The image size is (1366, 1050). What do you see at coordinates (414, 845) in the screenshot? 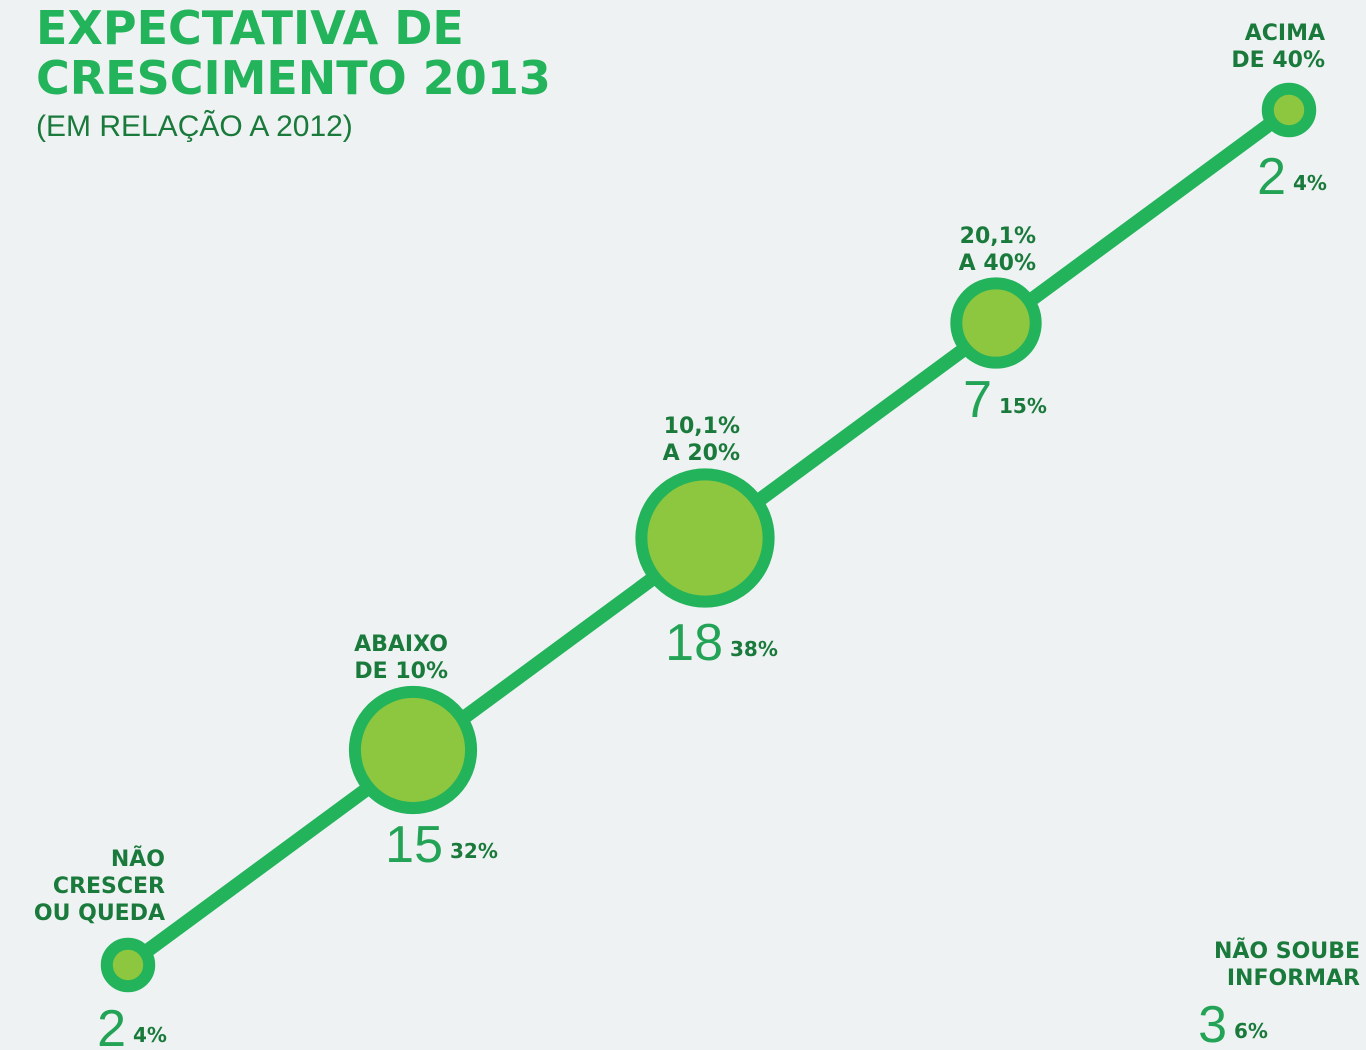
I see `count-label: 15` at bounding box center [414, 845].